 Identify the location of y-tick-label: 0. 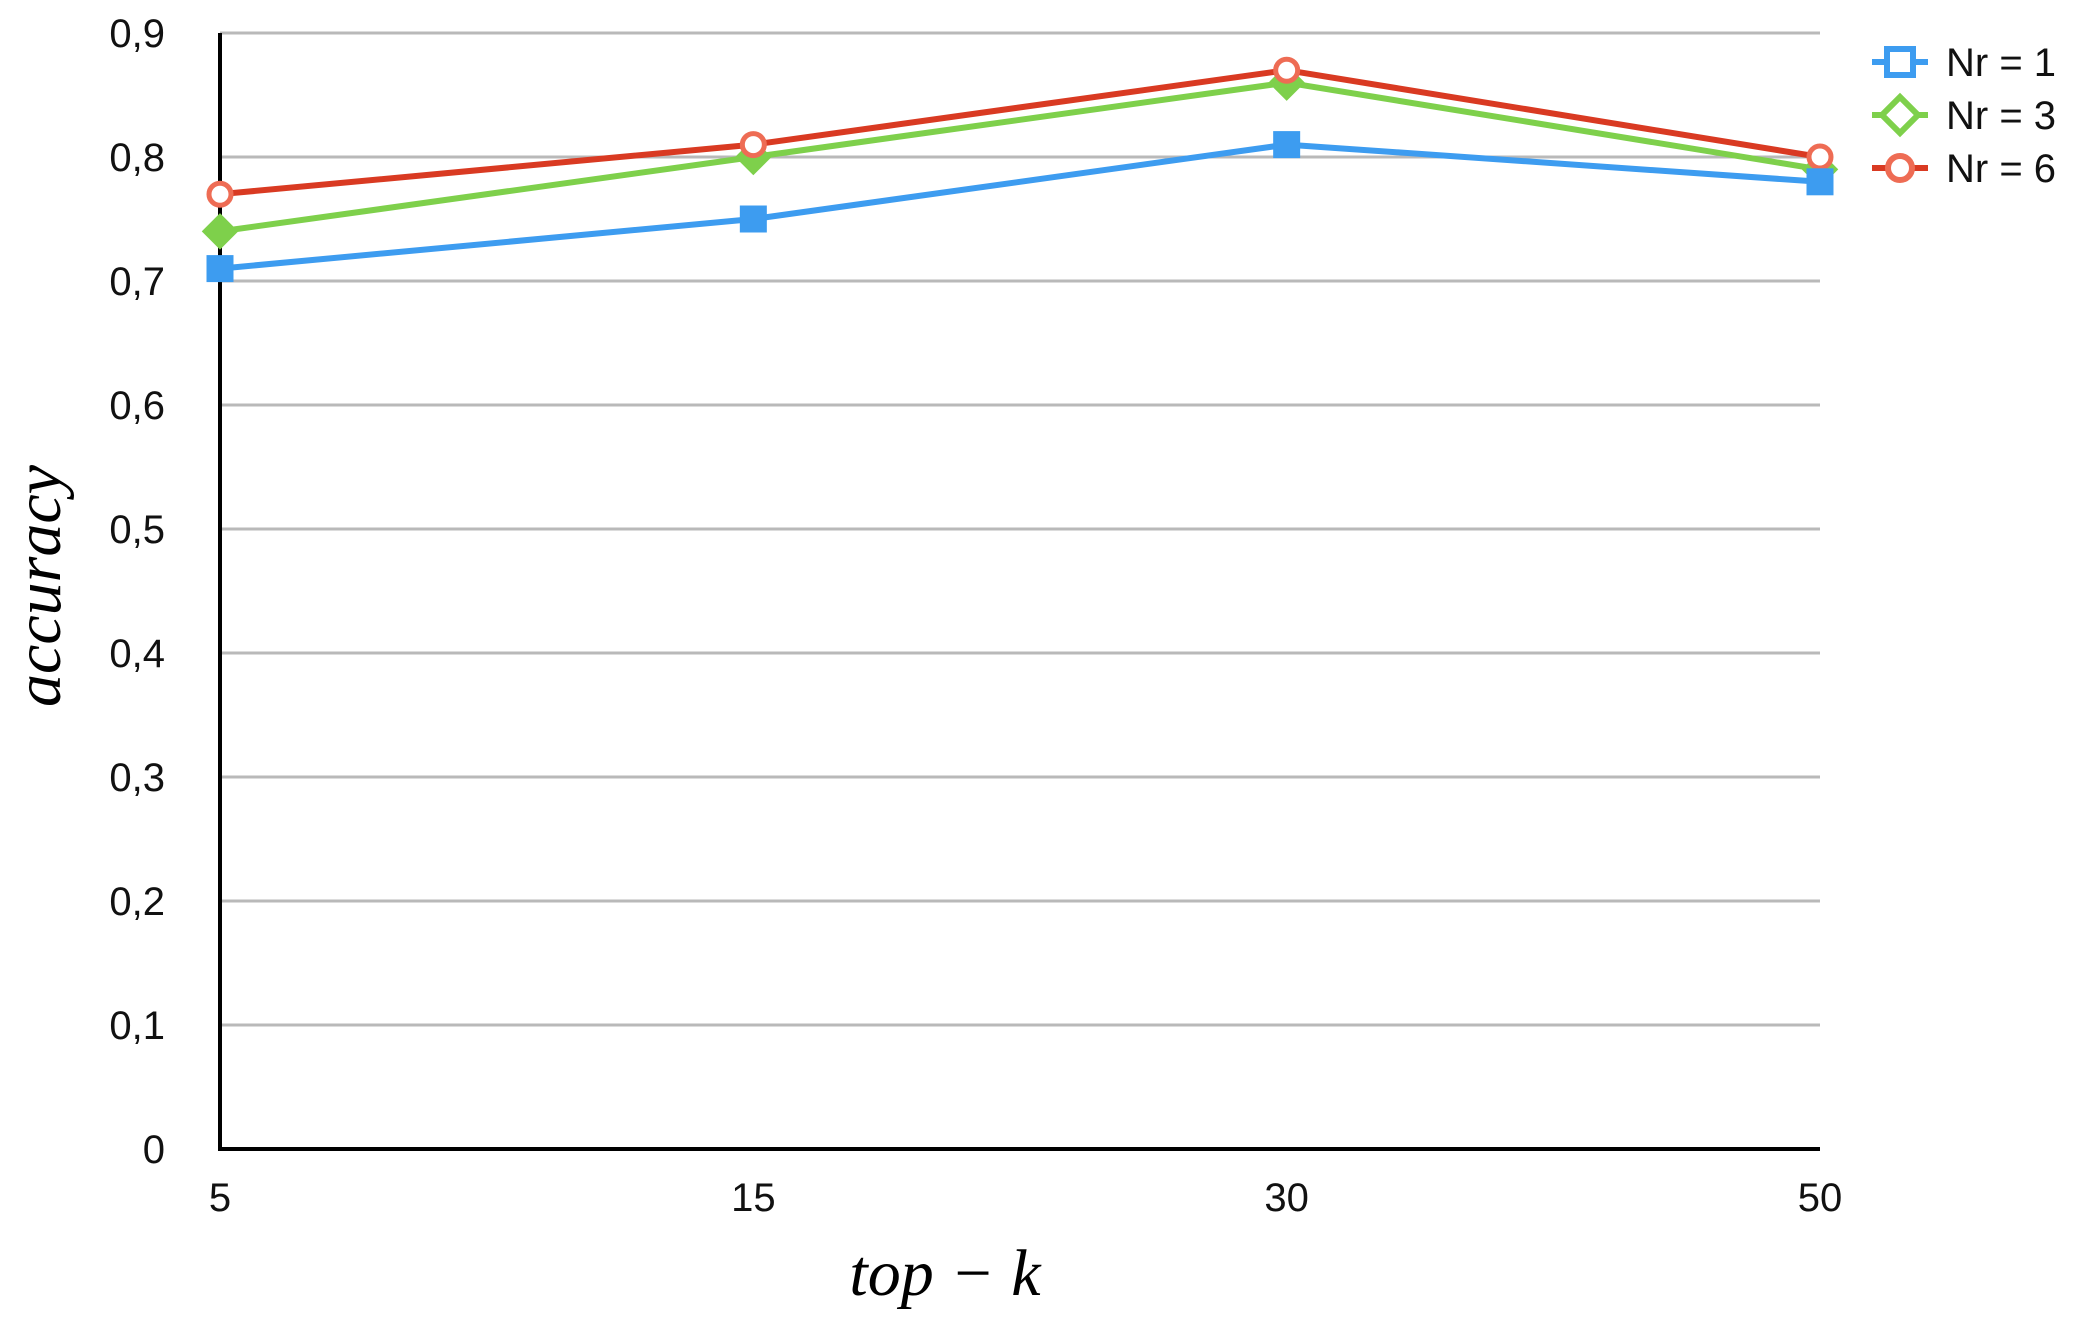
(154, 1150).